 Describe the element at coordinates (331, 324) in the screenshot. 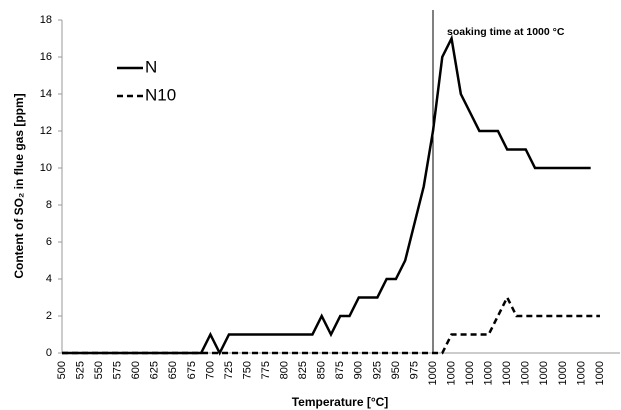

I see `series-line` at that location.